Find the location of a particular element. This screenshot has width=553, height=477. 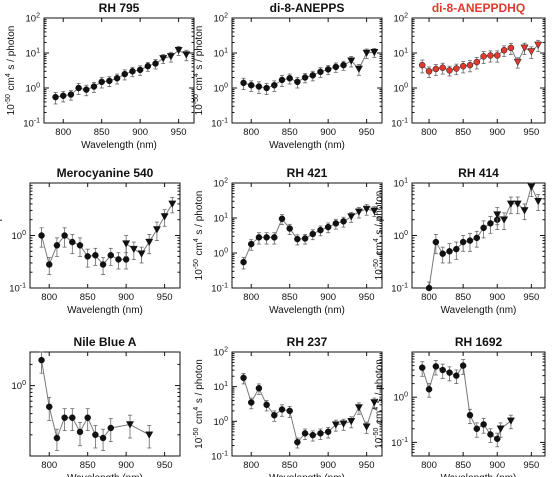

chart-title: RH 414 is located at coordinates (478, 173).